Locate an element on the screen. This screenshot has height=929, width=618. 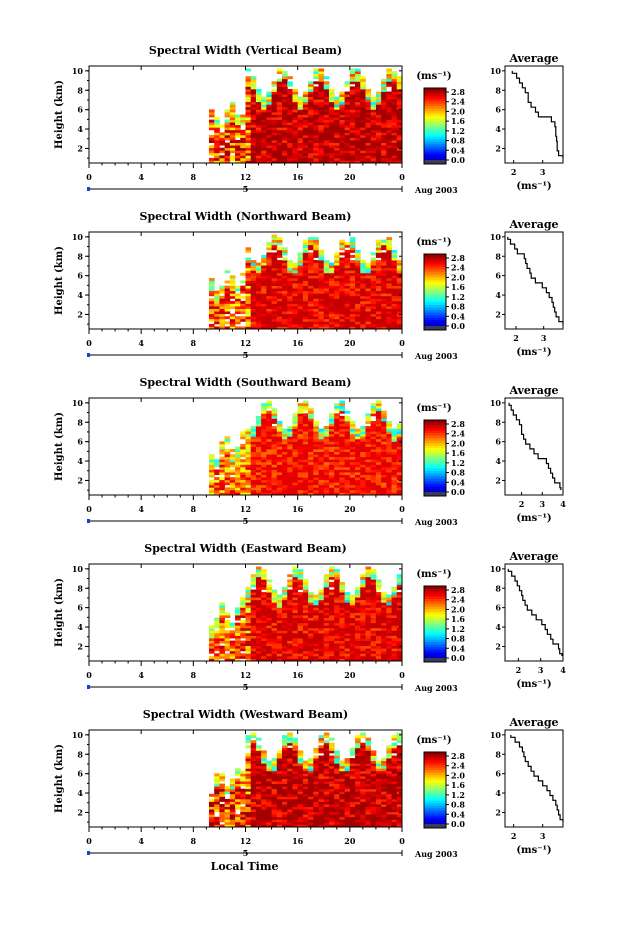
colorbar-frame is located at coordinates (435, 624).